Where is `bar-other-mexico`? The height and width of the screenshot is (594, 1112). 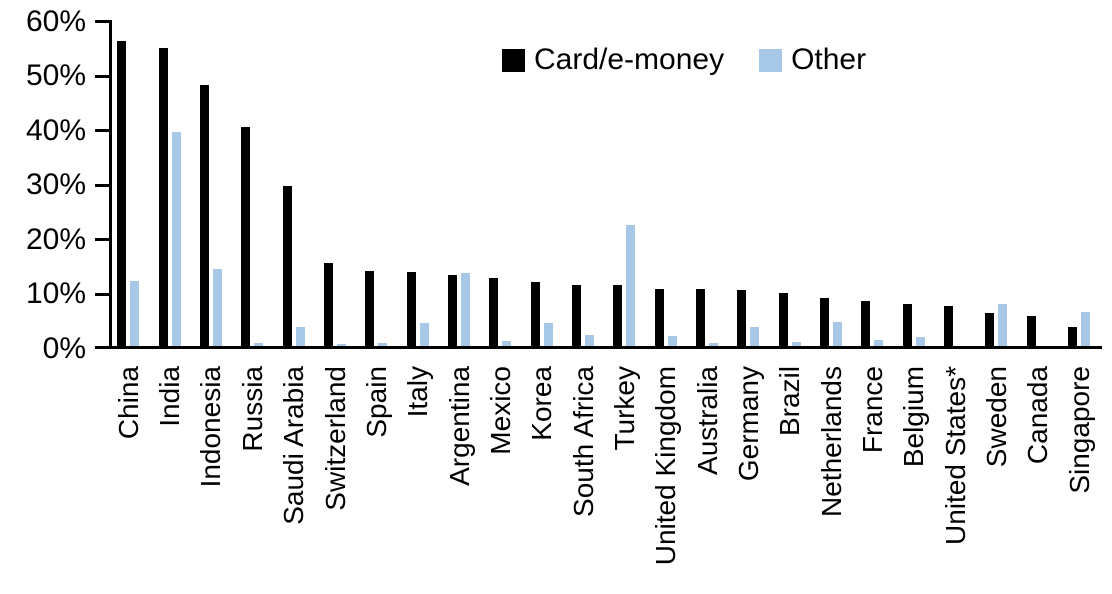 bar-other-mexico is located at coordinates (507, 344).